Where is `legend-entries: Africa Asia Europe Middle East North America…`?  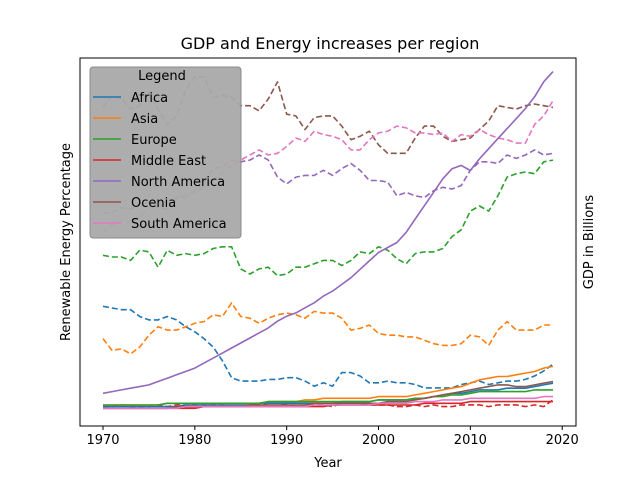 legend-entries: Africa Asia Europe Middle East North America… is located at coordinates (160, 161).